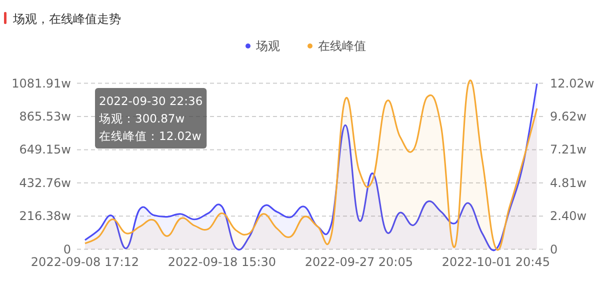 The width and height of the screenshot is (600, 284). Describe the element at coordinates (151, 101) in the screenshot. I see `annotation: 2022-09-30 22:36` at that location.